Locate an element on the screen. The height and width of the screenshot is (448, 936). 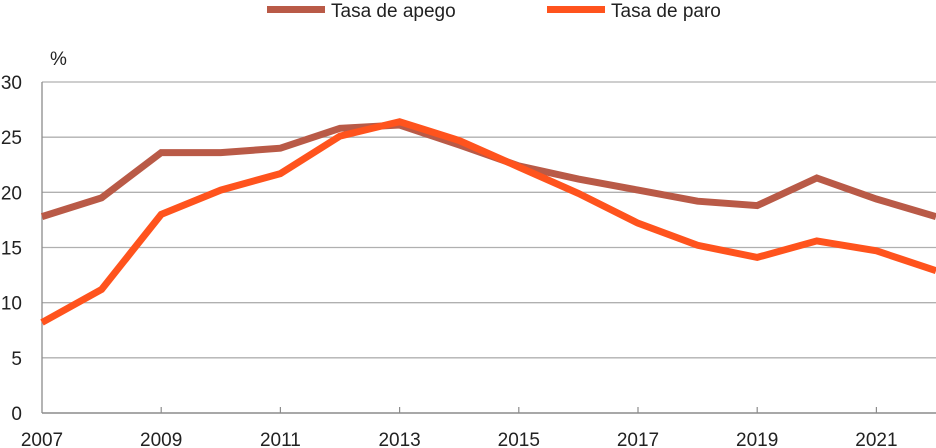
x-tick-label: 2007 is located at coordinates (42, 439).